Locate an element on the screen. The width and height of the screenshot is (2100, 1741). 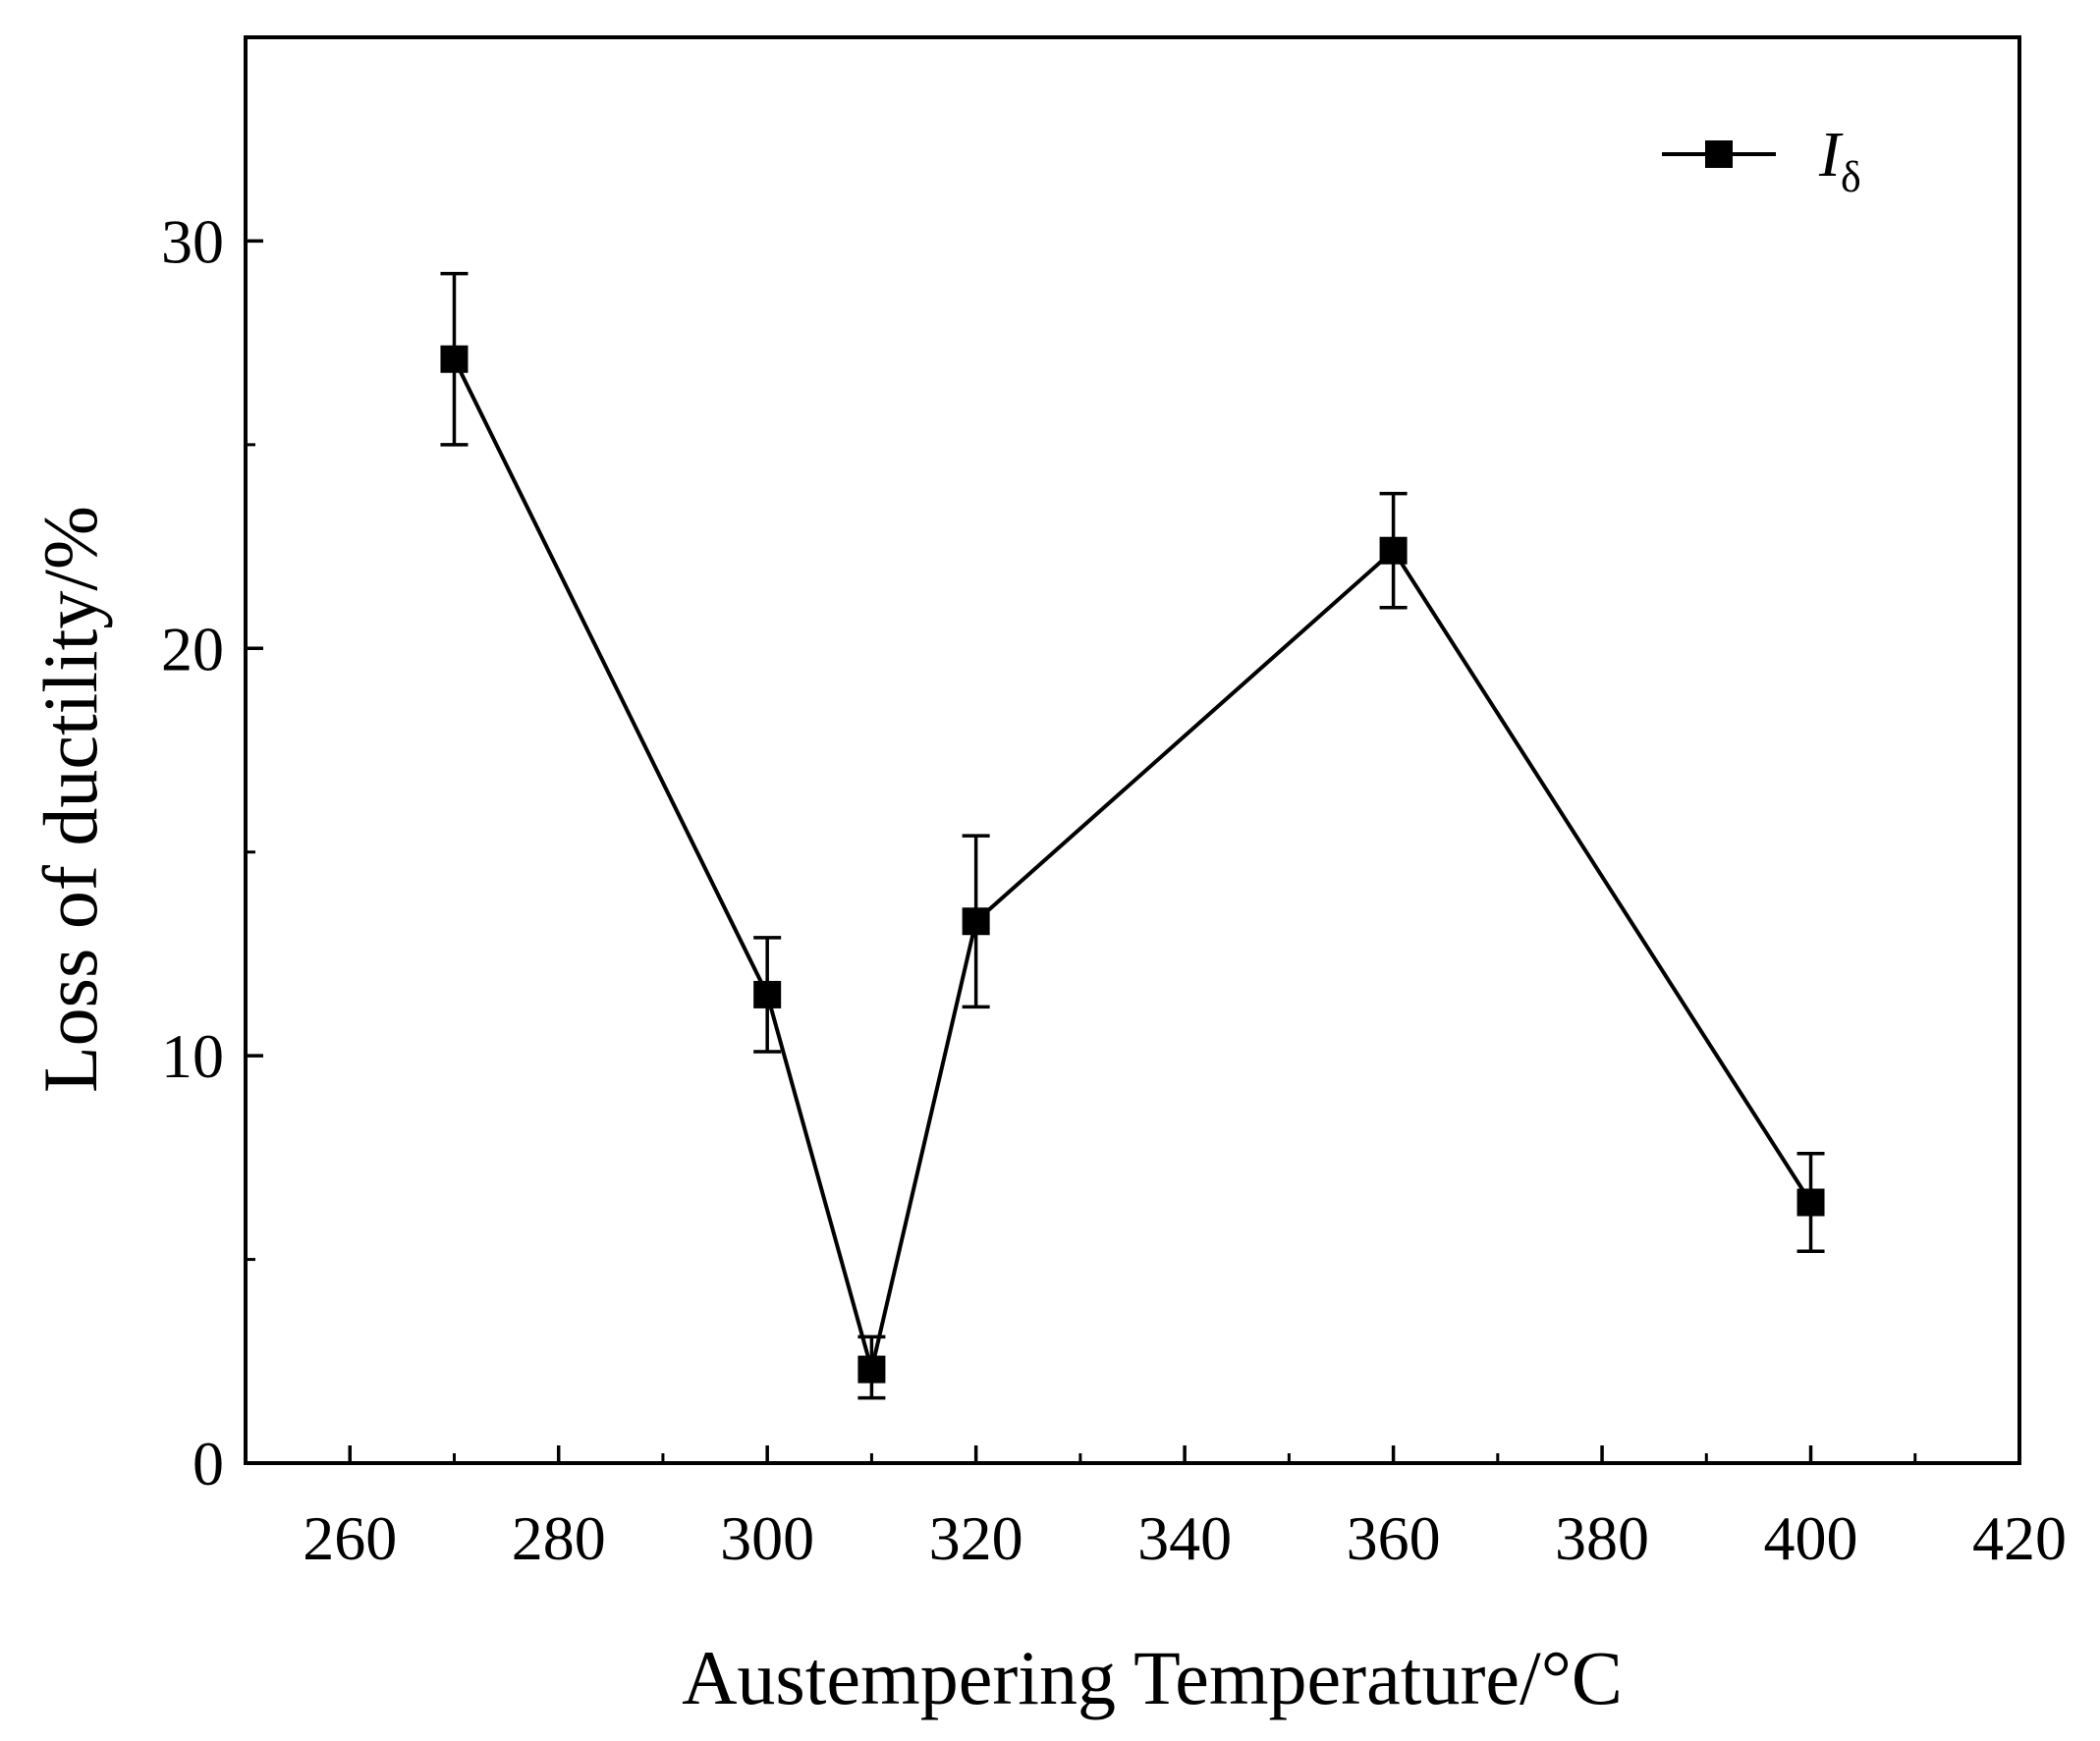
legend: Iδ is located at coordinates (1761, 160).